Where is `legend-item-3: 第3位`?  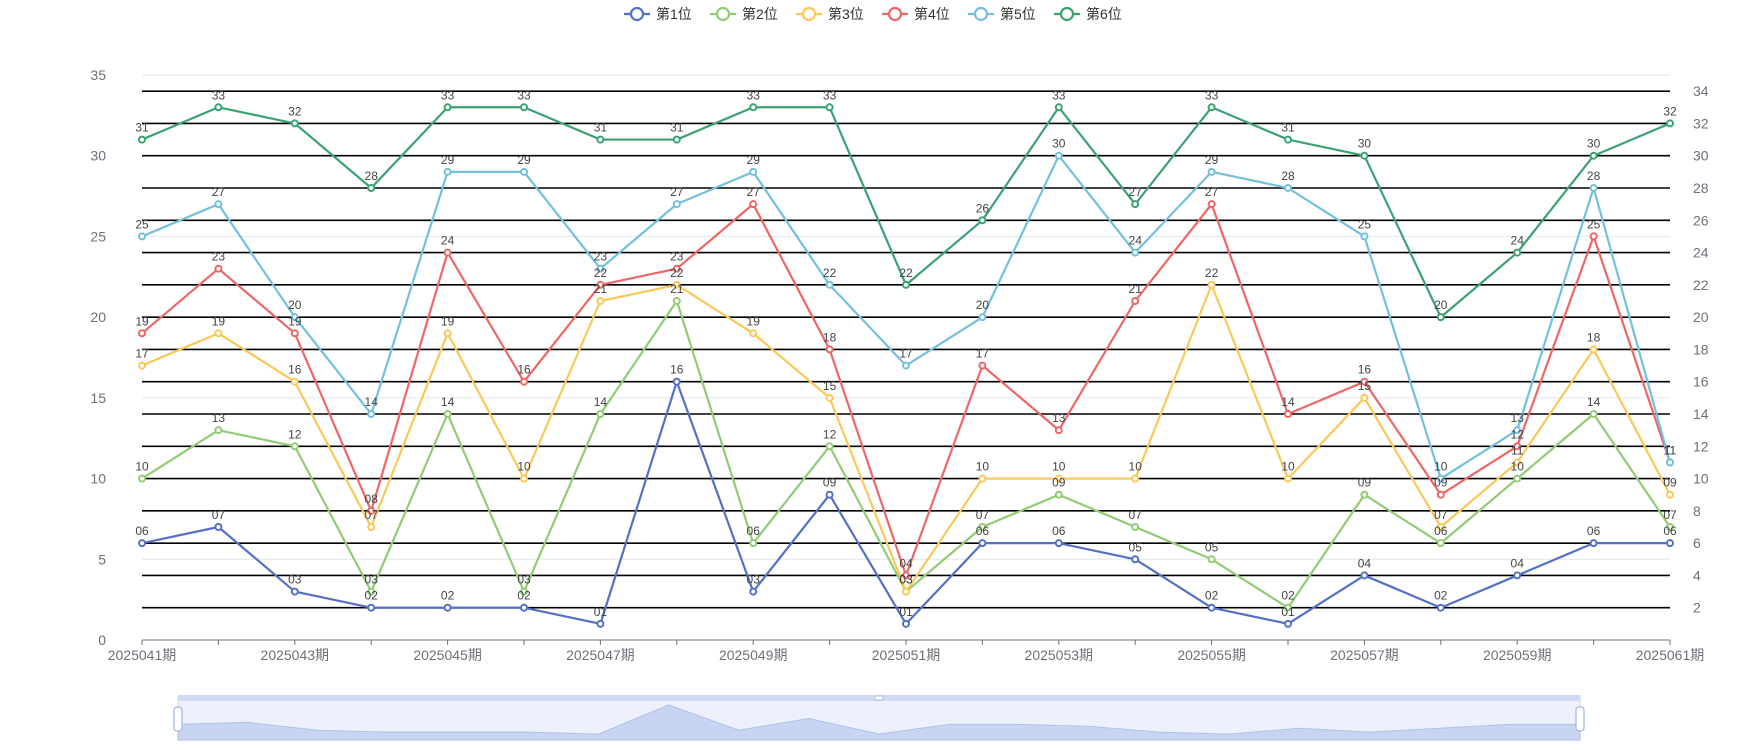
legend-item-3: 第3位 is located at coordinates (830, 14).